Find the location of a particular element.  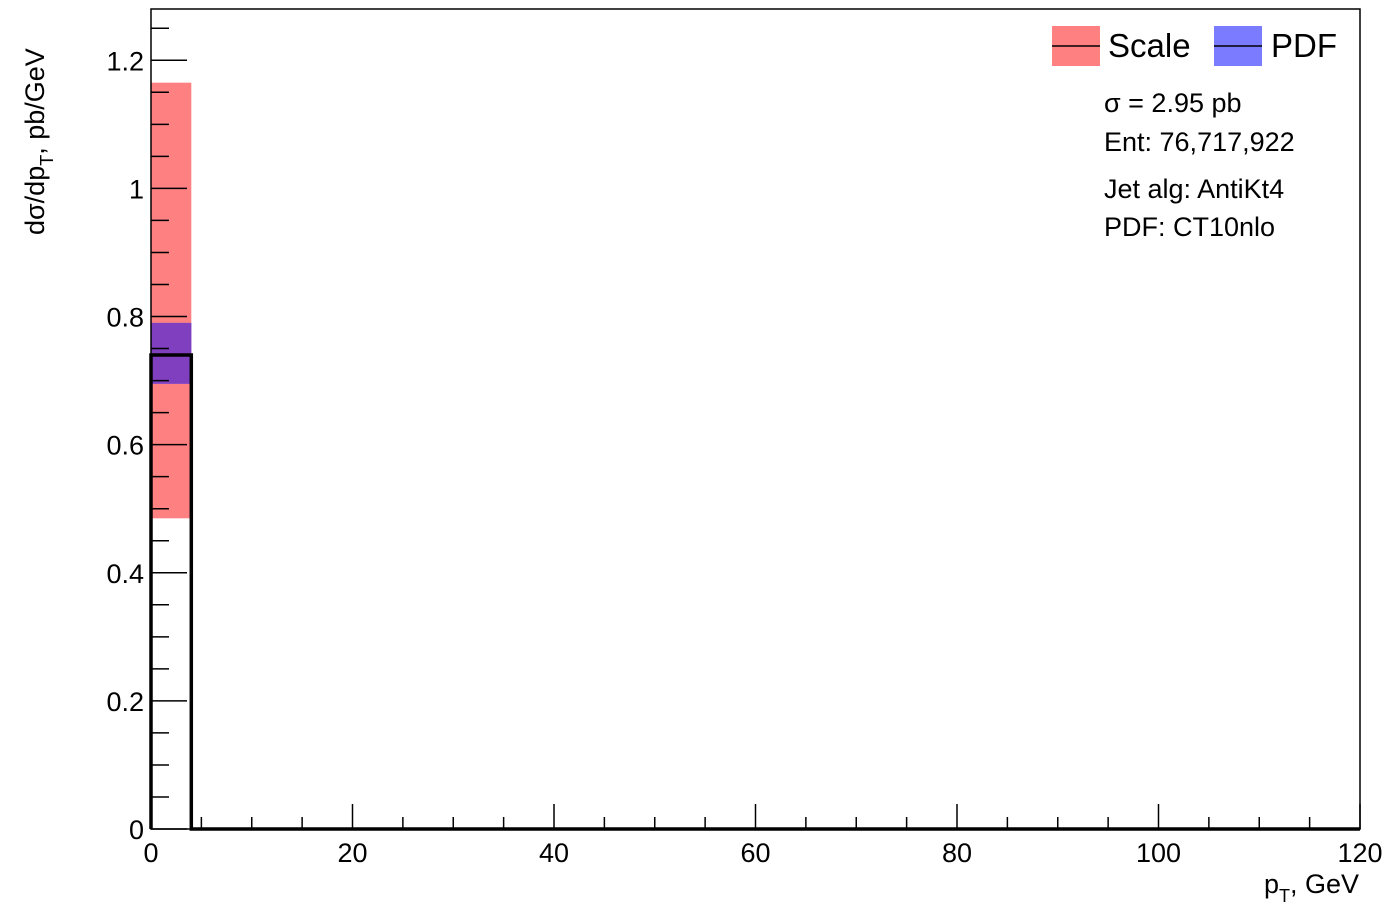

annotation-jet-algorithm: Jet alg: AntiKt4 is located at coordinates (1194, 189).